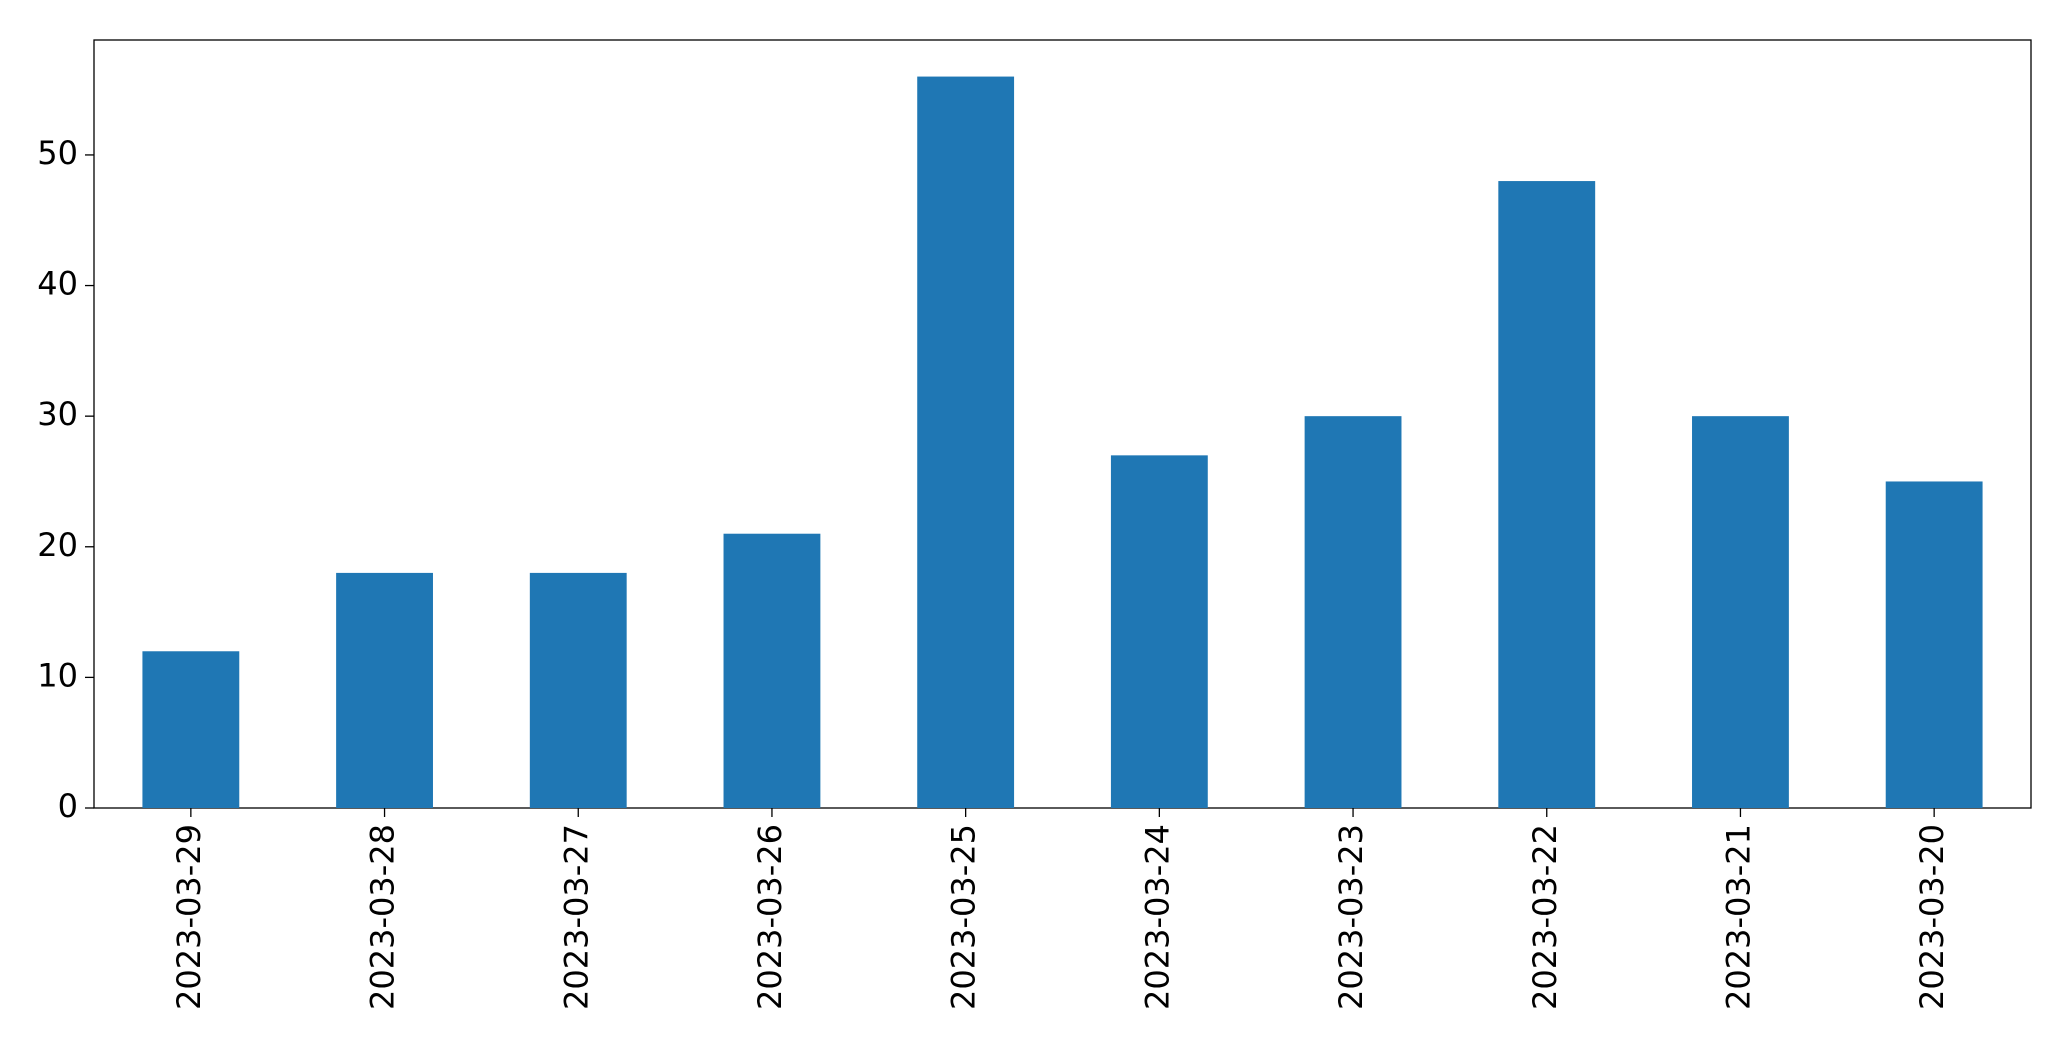  I want to click on y-tick-label: 50, so click(57, 153).